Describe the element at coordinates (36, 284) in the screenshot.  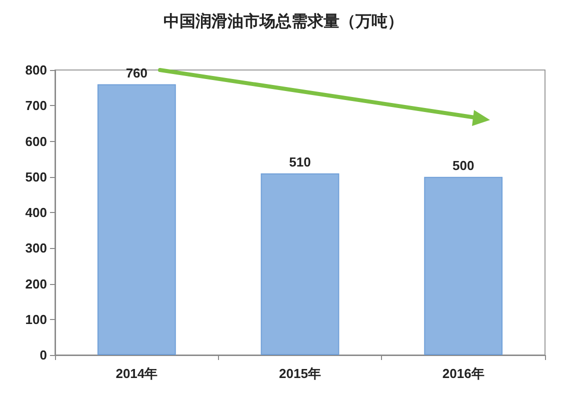
I see `y-tick-label: 200` at that location.